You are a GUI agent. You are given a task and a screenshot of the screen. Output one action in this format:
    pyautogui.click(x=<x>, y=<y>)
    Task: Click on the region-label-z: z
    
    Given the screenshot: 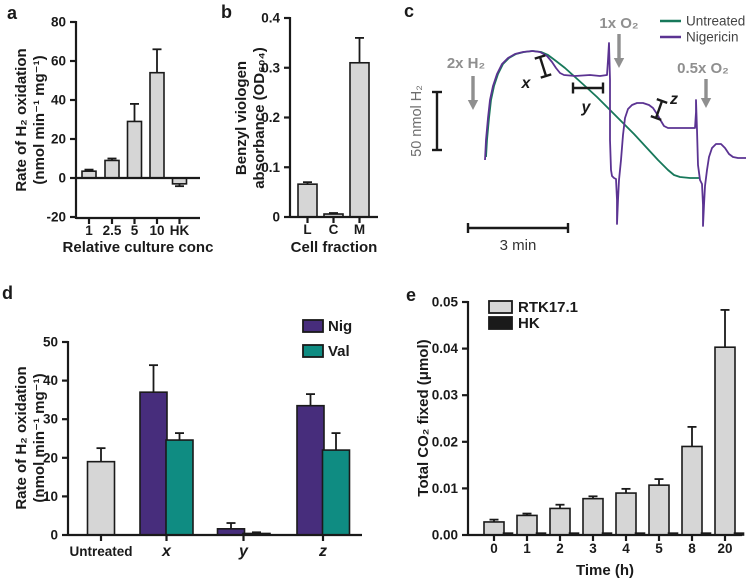 What is the action you would take?
    pyautogui.click(x=673, y=99)
    